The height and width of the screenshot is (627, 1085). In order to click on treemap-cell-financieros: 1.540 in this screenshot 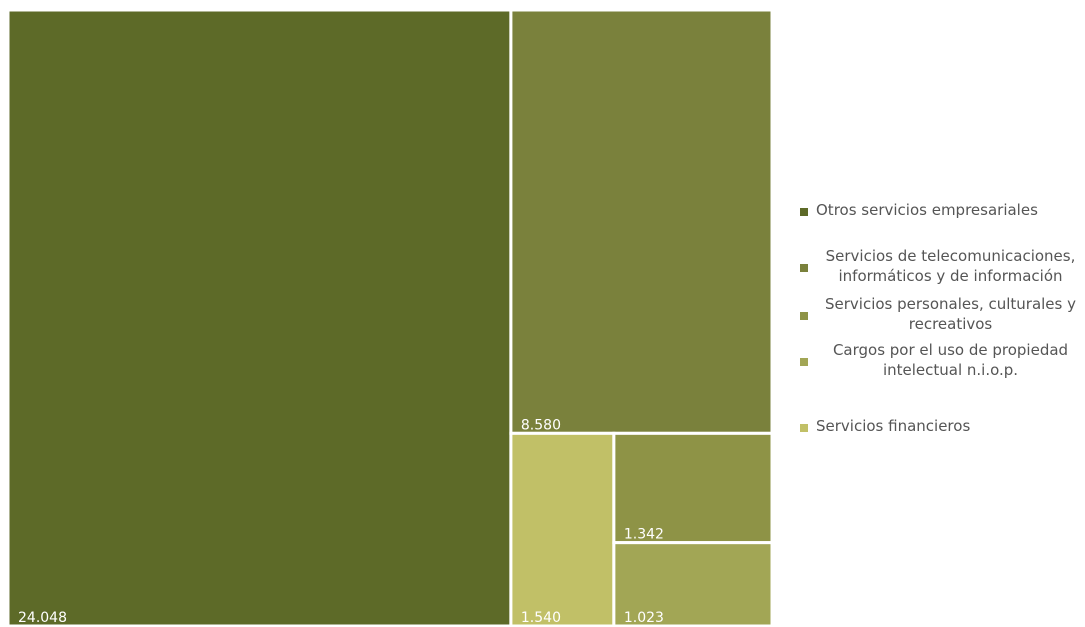, I will do `click(562, 529)`.